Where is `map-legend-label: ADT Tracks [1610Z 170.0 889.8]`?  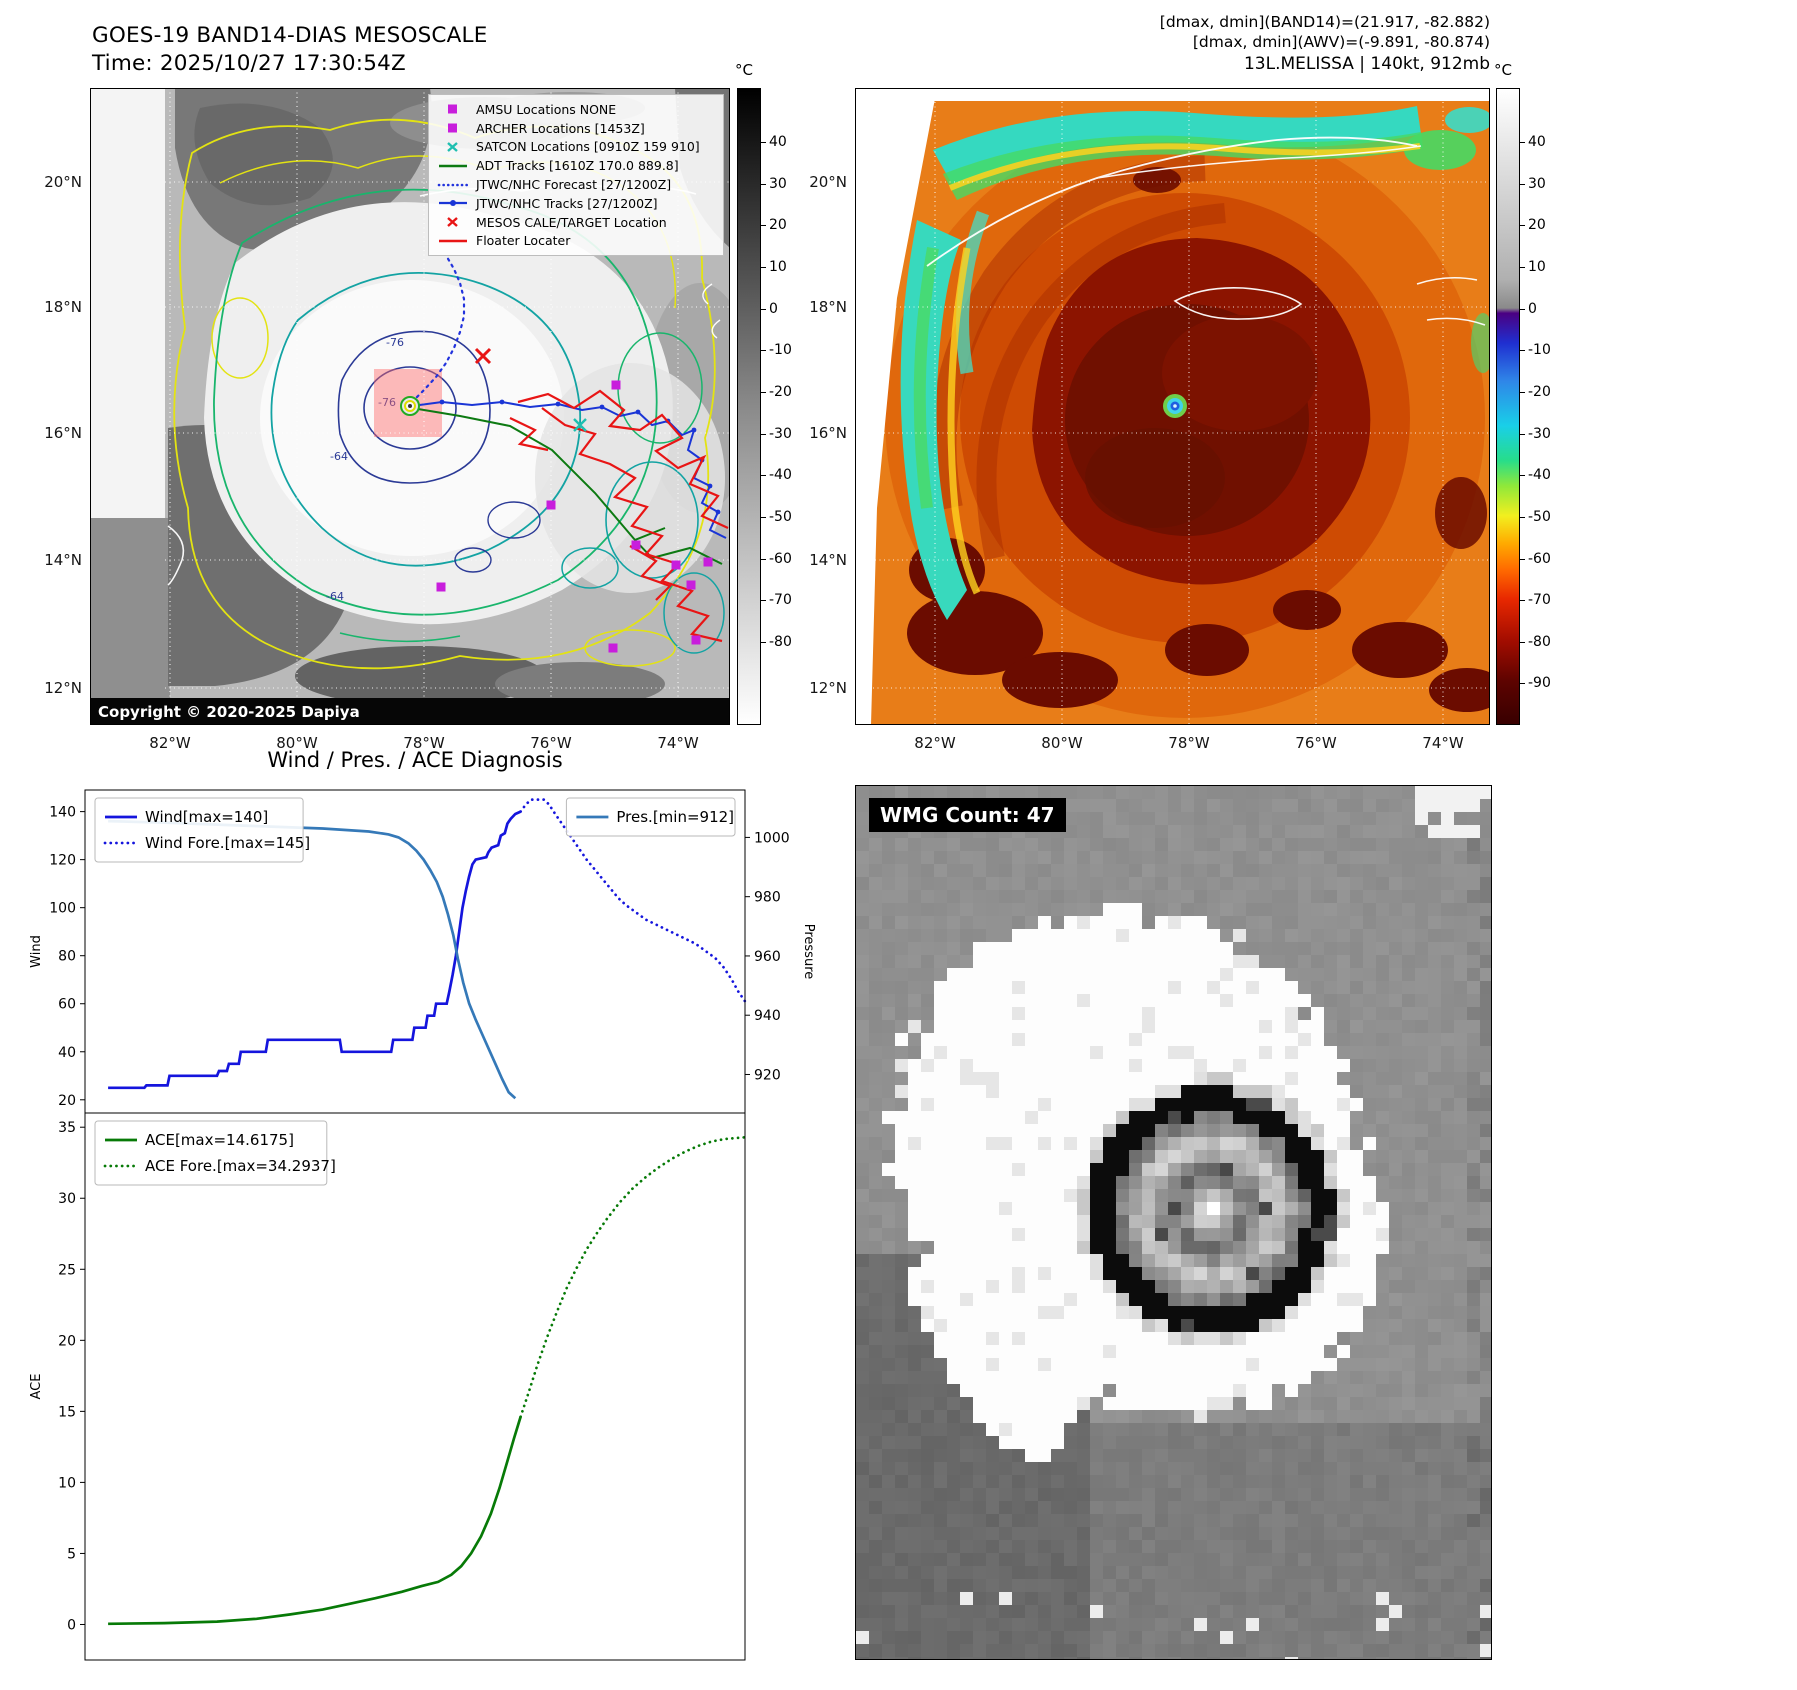
map-legend-label: ADT Tracks [1610Z 170.0 889.8] is located at coordinates (577, 166).